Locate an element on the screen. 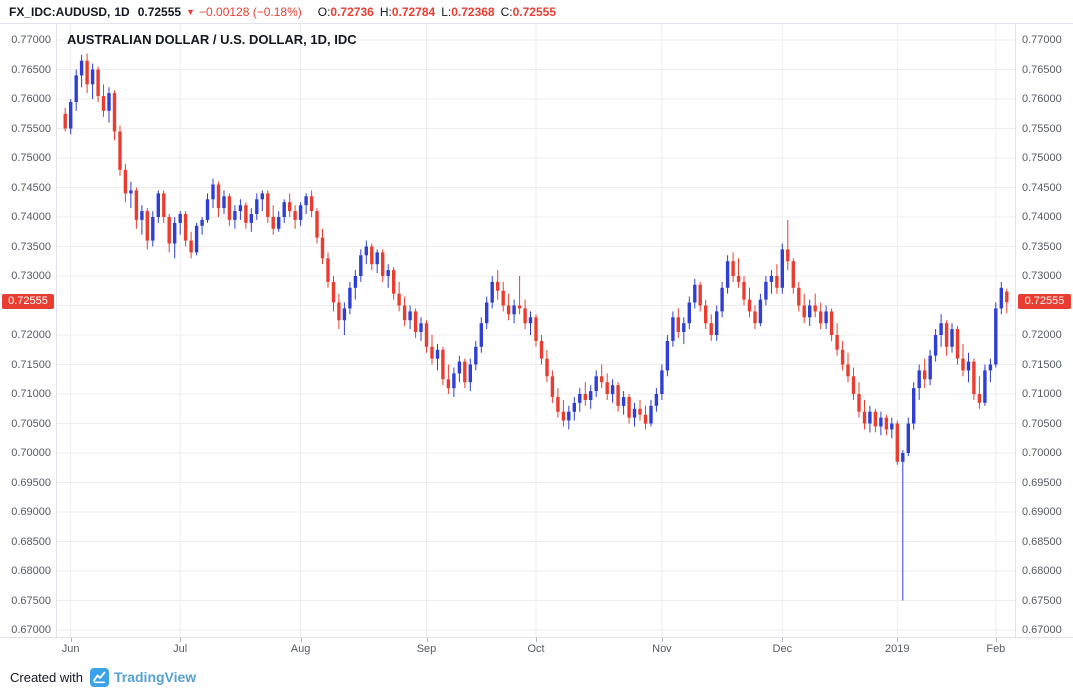 This screenshot has height=695, width=1073. footer: Created with TradingView is located at coordinates (536, 677).